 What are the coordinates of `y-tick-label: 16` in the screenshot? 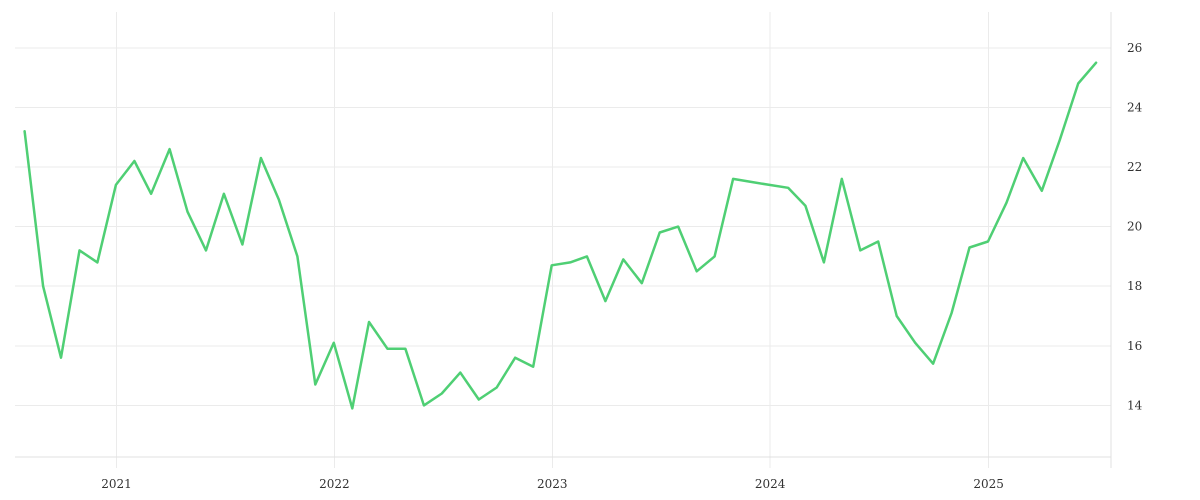 It's located at (1134, 346).